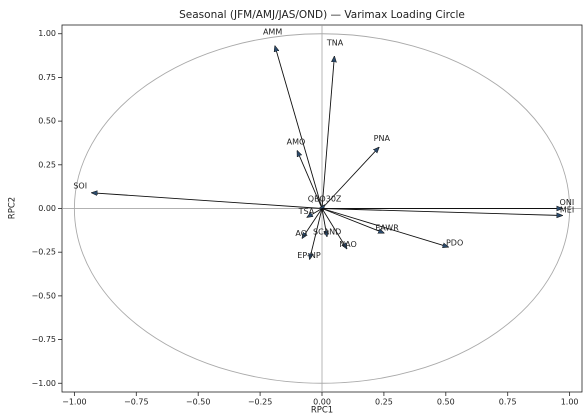 The width and height of the screenshot is (584, 416). What do you see at coordinates (335, 42) in the screenshot?
I see `arrow-label: TNA` at bounding box center [335, 42].